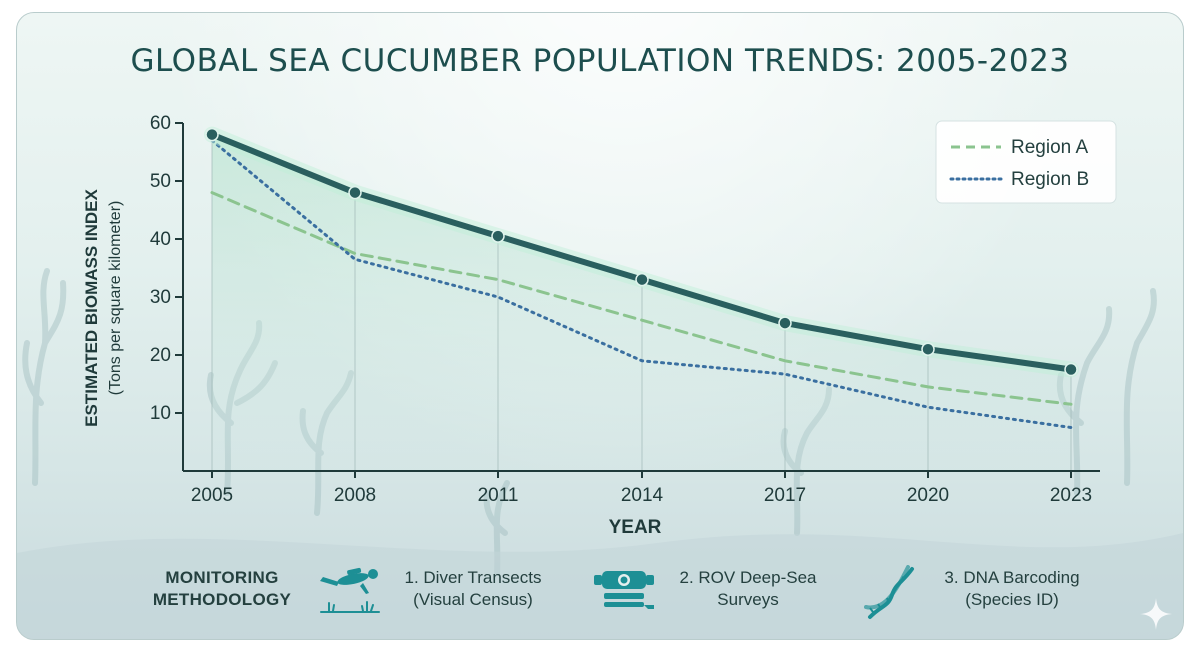 This screenshot has width=1200, height=655. I want to click on method-2-line1: 2. ROV Deep-Sea, so click(748, 577).